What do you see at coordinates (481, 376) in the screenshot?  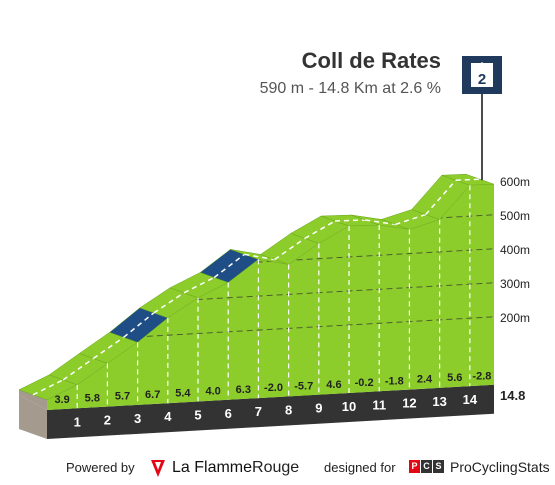 I see `gradient-label: -2.8` at bounding box center [481, 376].